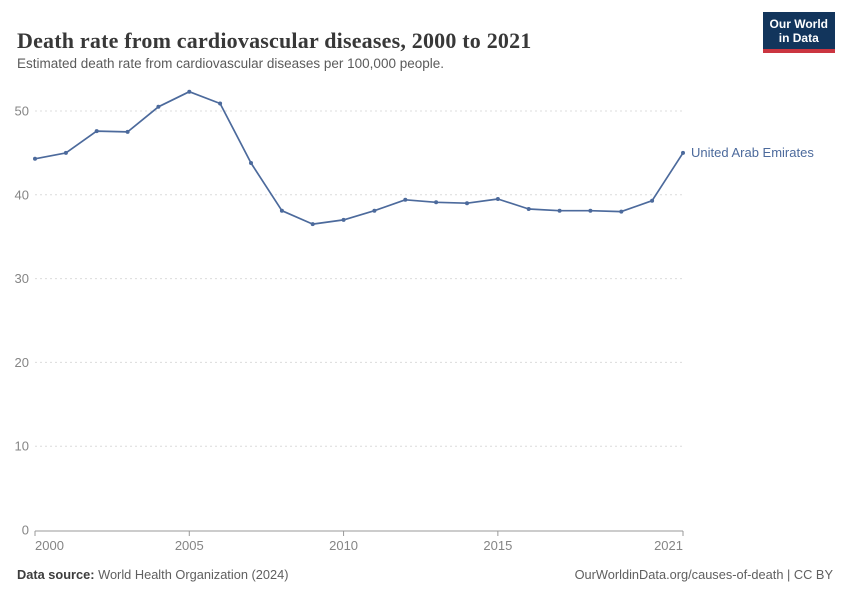 Image resolution: width=850 pixels, height=600 pixels. Describe the element at coordinates (22, 362) in the screenshot. I see `y-axis-label: 20` at that location.